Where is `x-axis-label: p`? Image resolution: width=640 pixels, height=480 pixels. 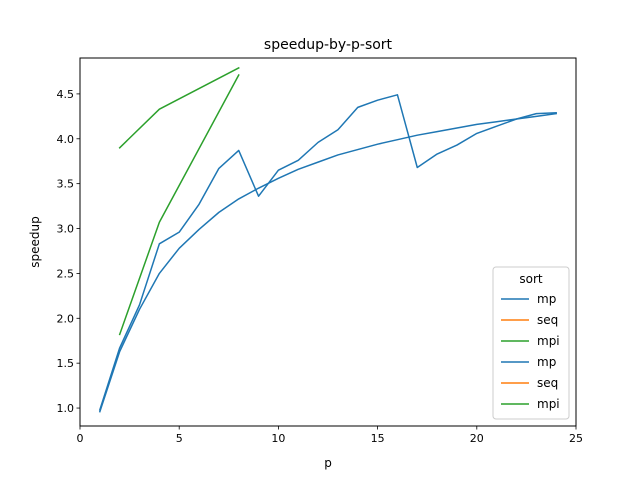
x-axis-label: p is located at coordinates (328, 463).